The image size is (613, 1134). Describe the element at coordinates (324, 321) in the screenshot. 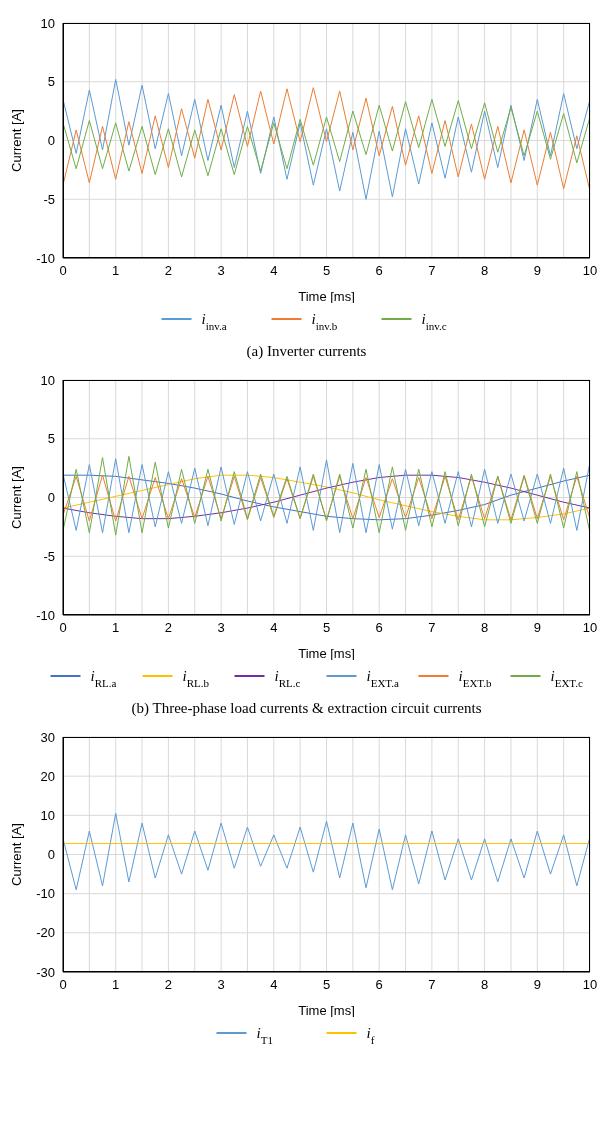

I see `legend-label: i$_{inv.b}$` at that location.